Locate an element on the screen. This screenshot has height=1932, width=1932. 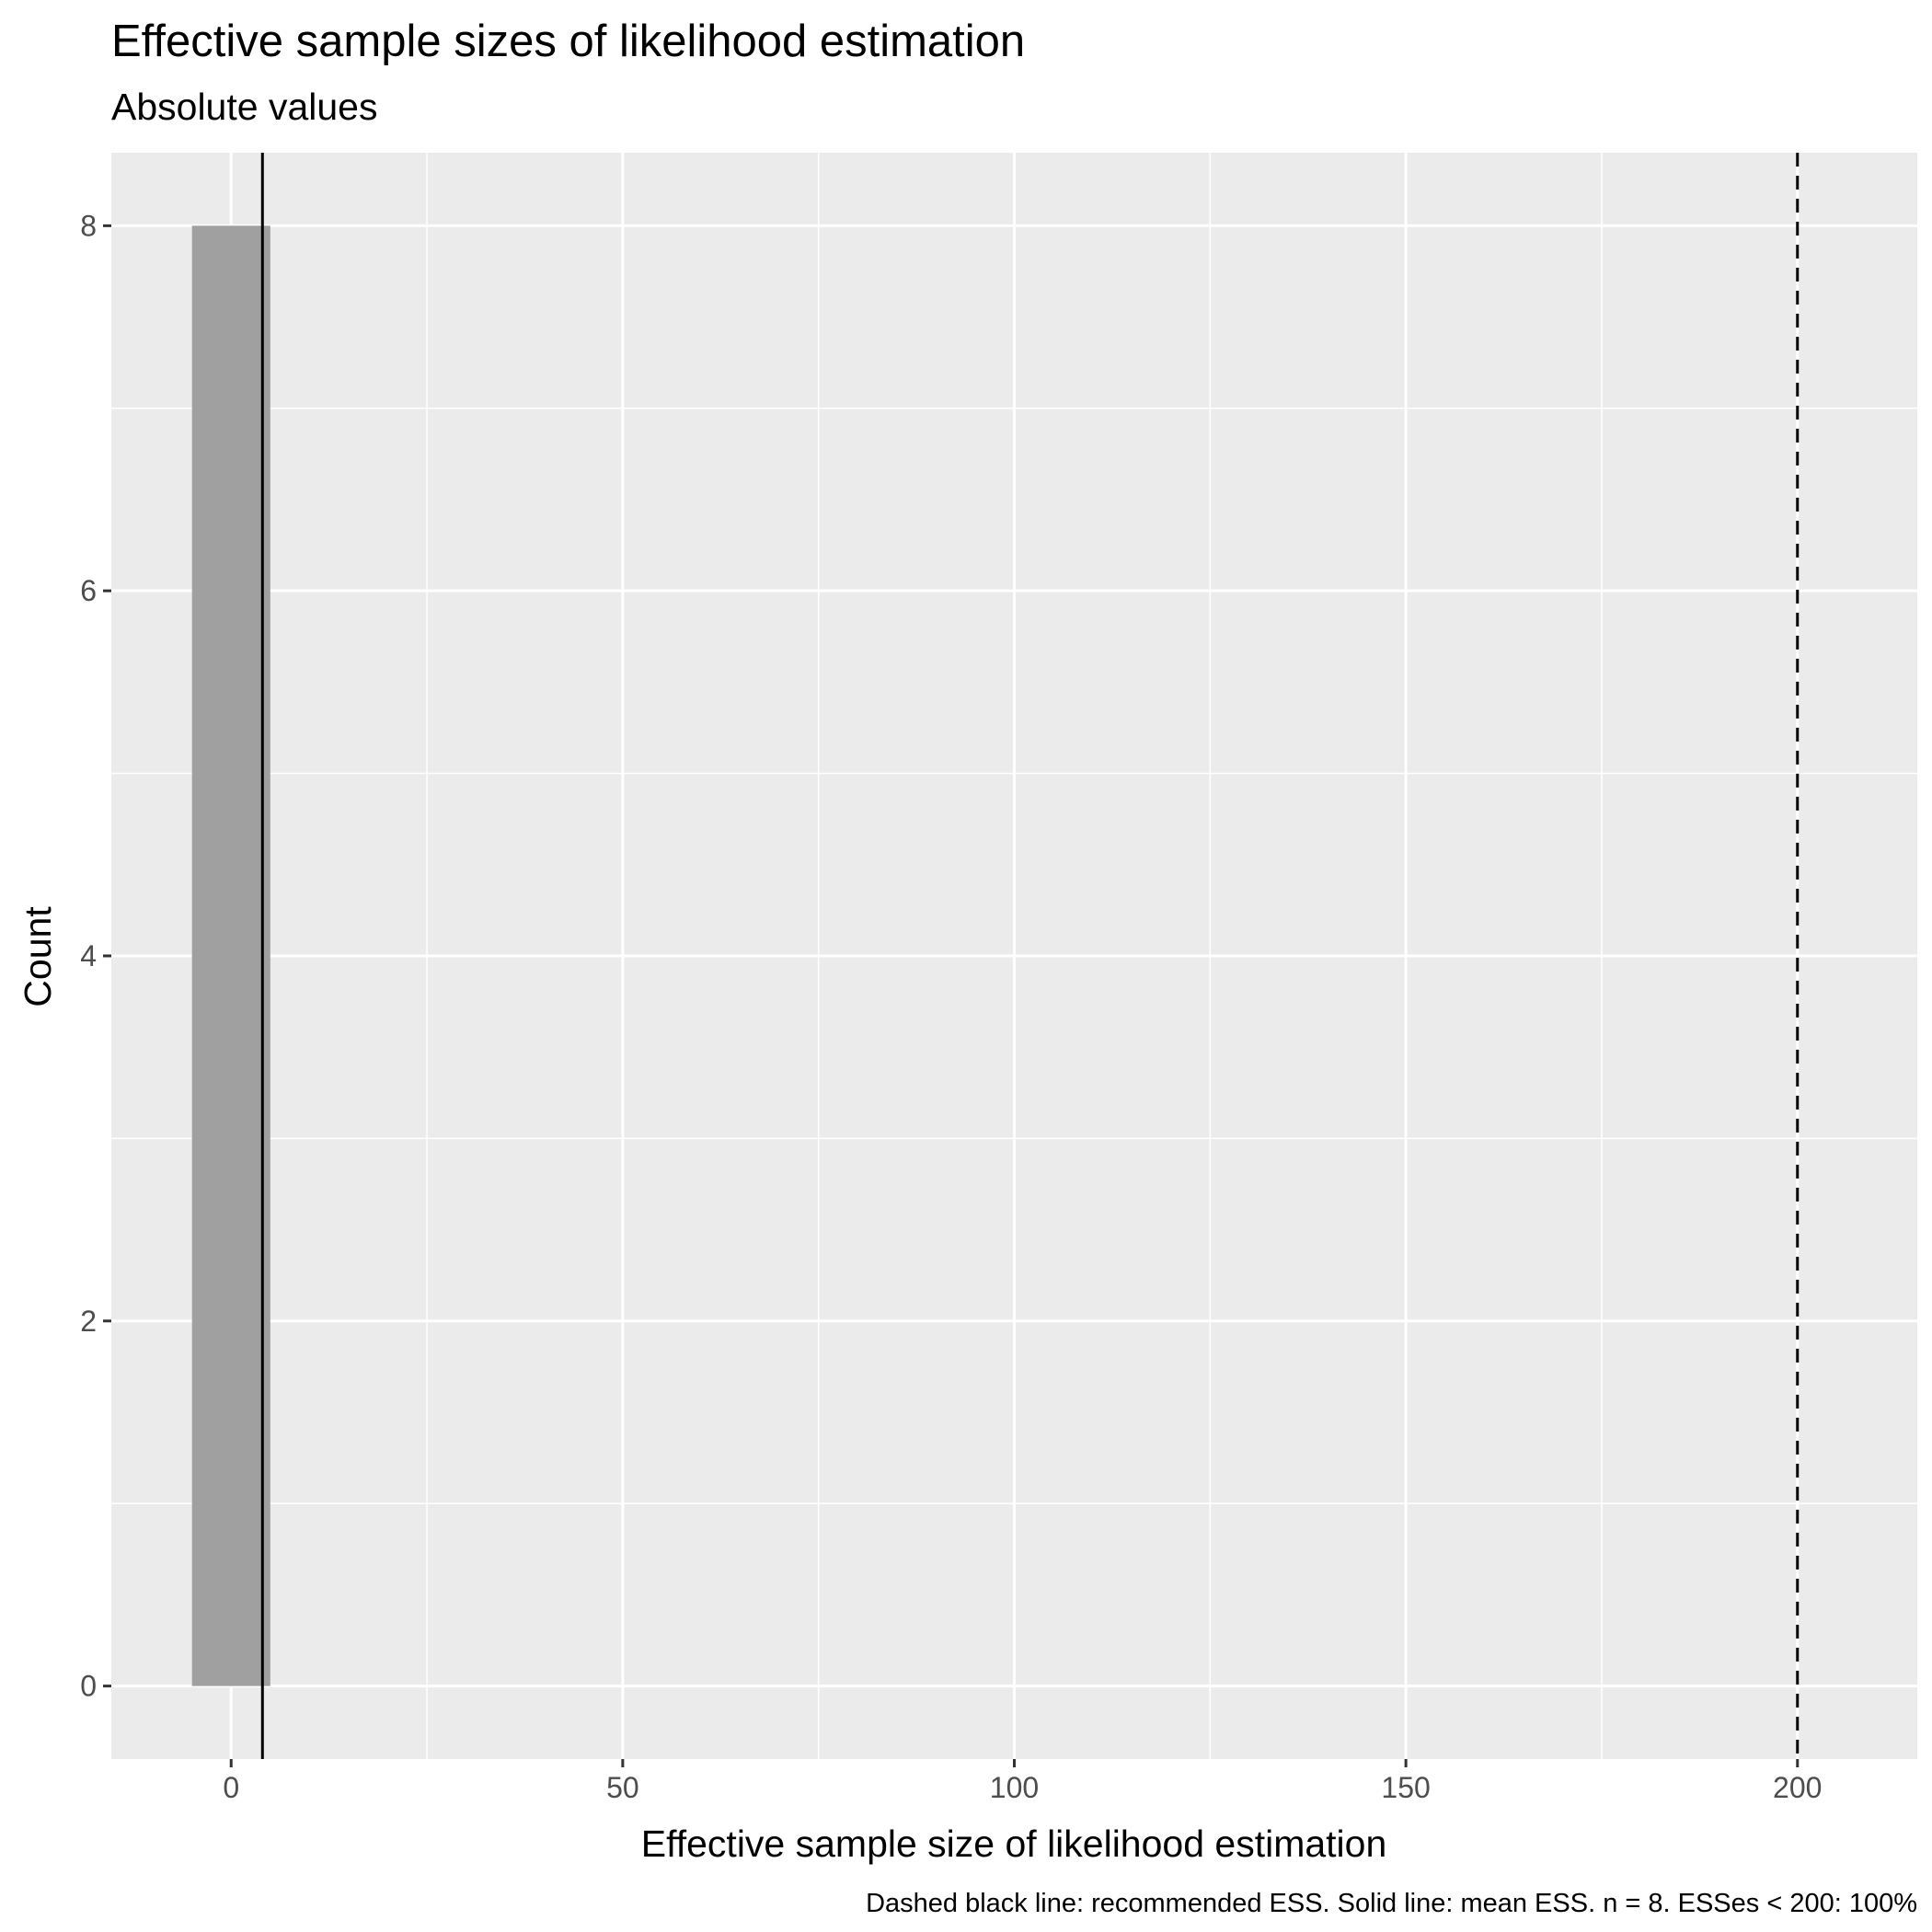
histogram-bar is located at coordinates (230, 955).